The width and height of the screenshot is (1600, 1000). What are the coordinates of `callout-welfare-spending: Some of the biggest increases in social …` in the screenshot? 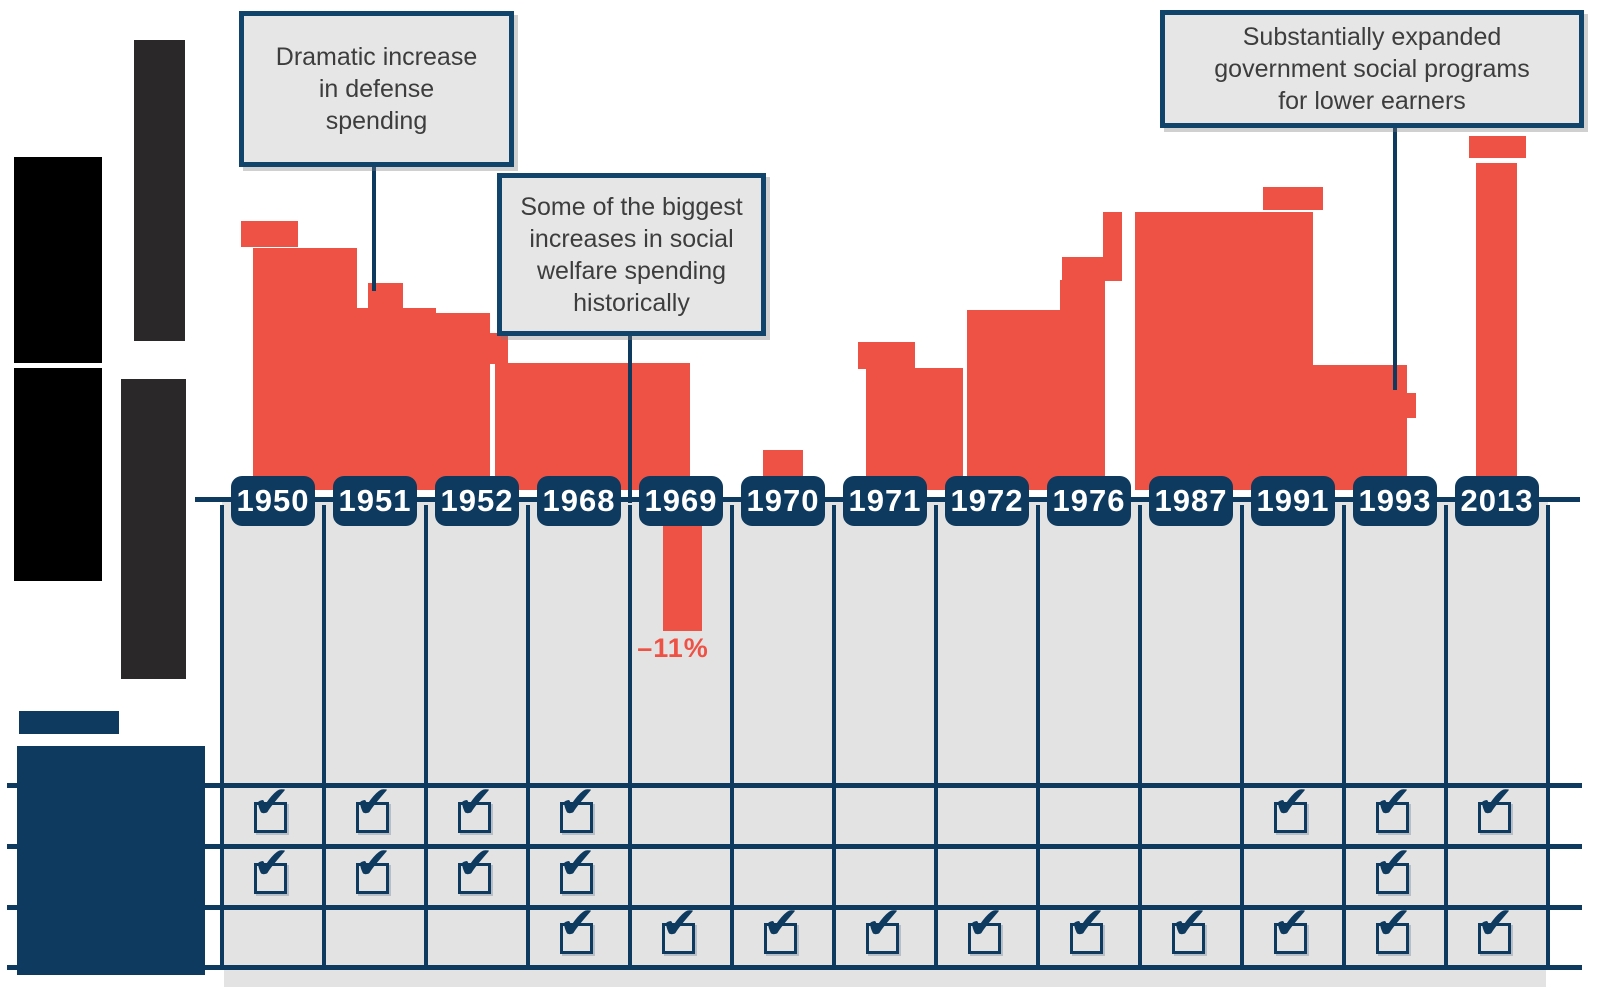 It's located at (631, 254).